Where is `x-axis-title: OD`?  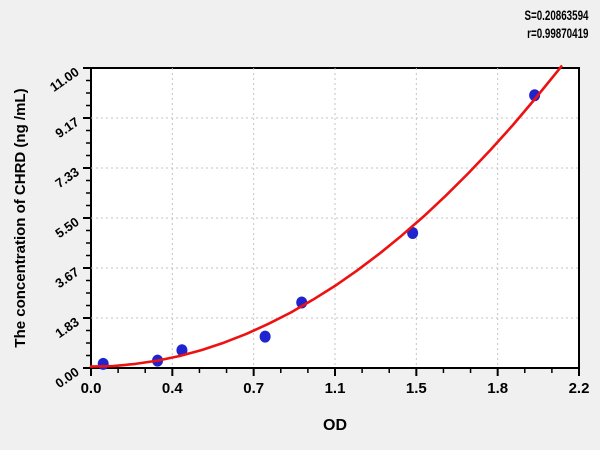 x-axis-title: OD is located at coordinates (335, 425).